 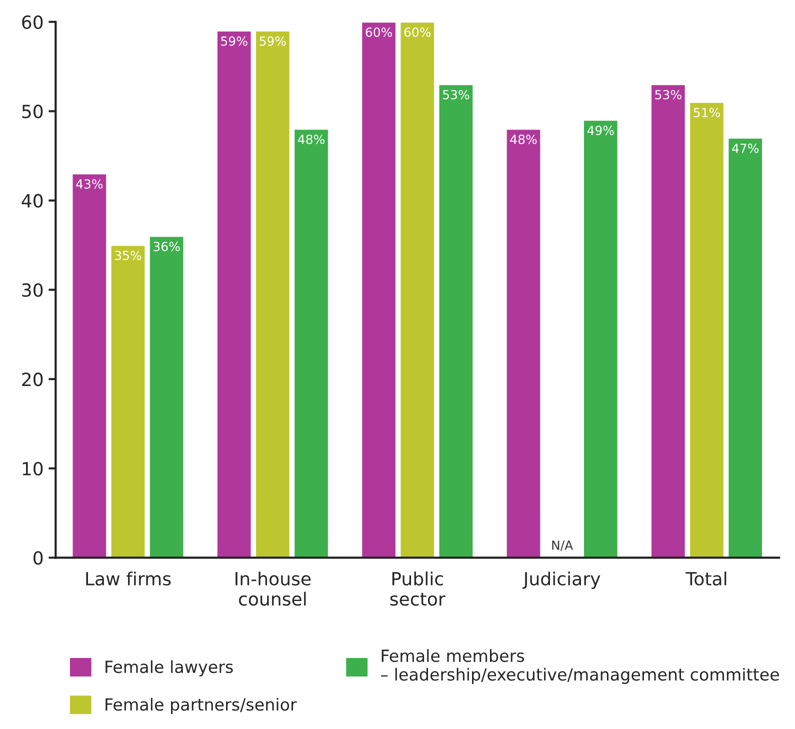 What do you see at coordinates (32, 379) in the screenshot?
I see `y-tick-label: 20` at bounding box center [32, 379].